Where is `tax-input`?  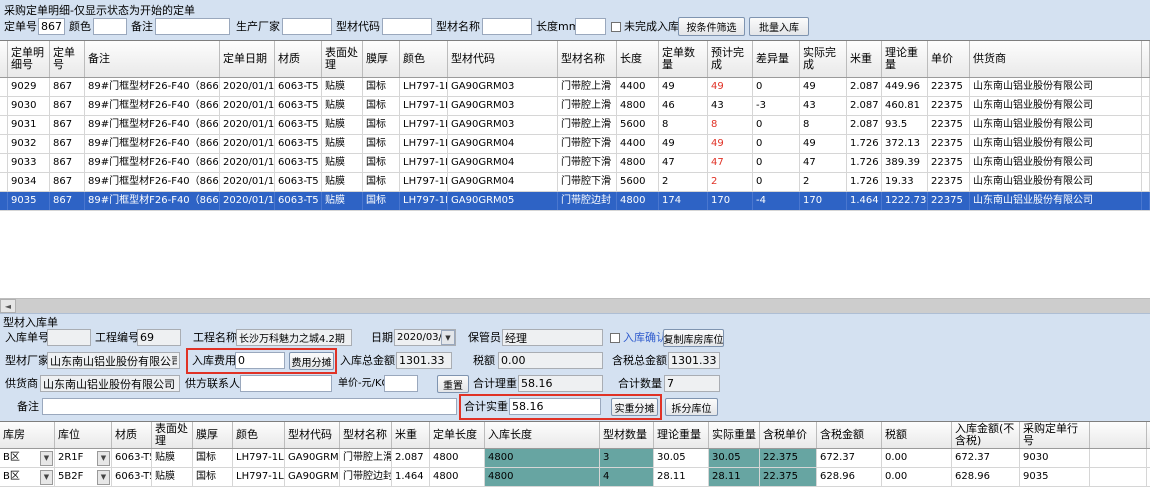 tax-input is located at coordinates (550, 360).